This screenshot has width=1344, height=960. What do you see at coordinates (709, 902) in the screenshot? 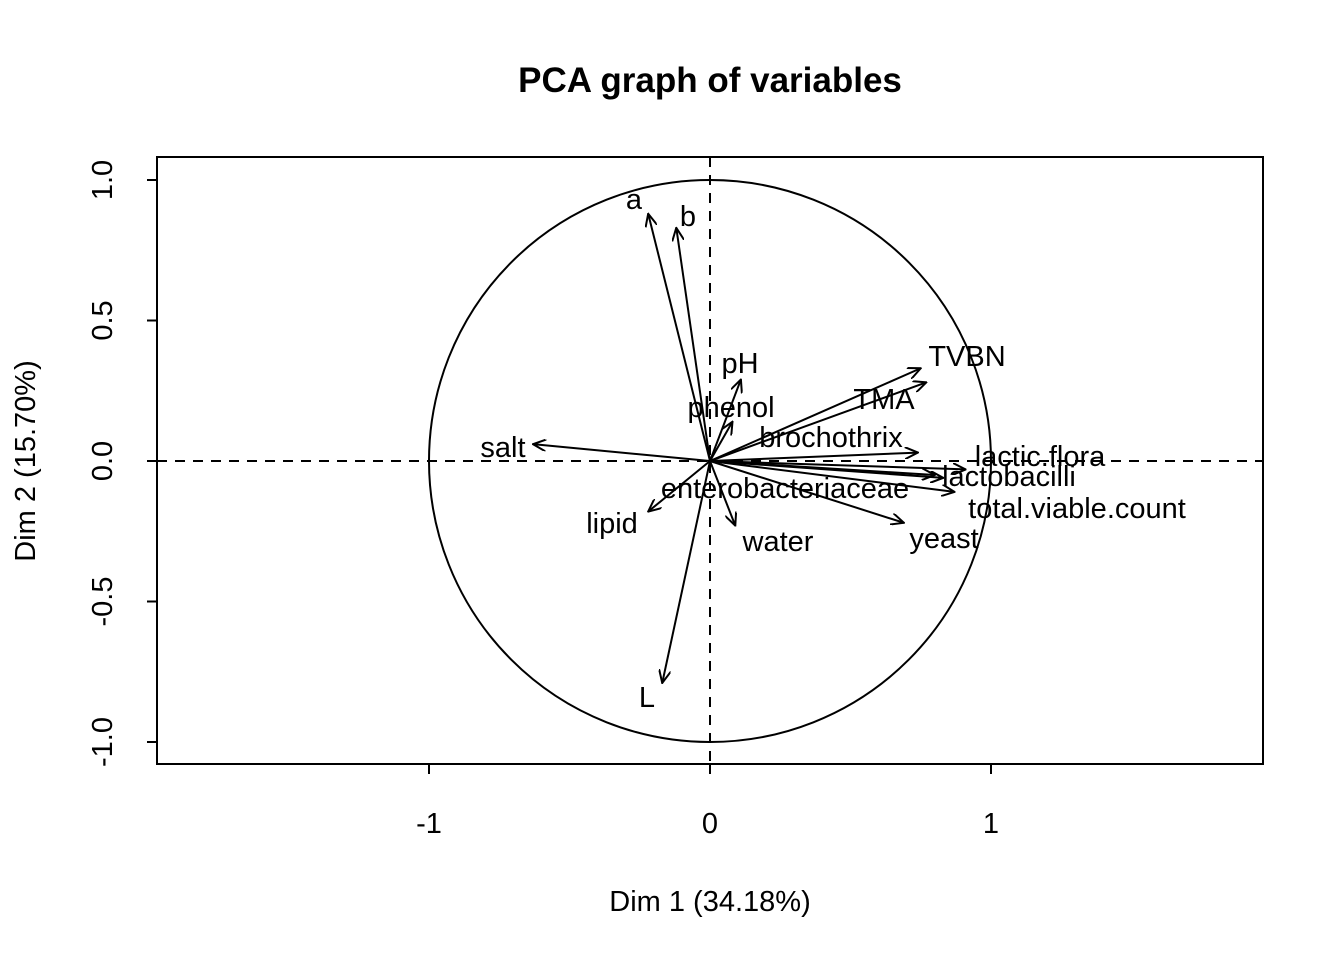
I see `x-axis-label: Dim 1 (34.18%)` at bounding box center [709, 902].